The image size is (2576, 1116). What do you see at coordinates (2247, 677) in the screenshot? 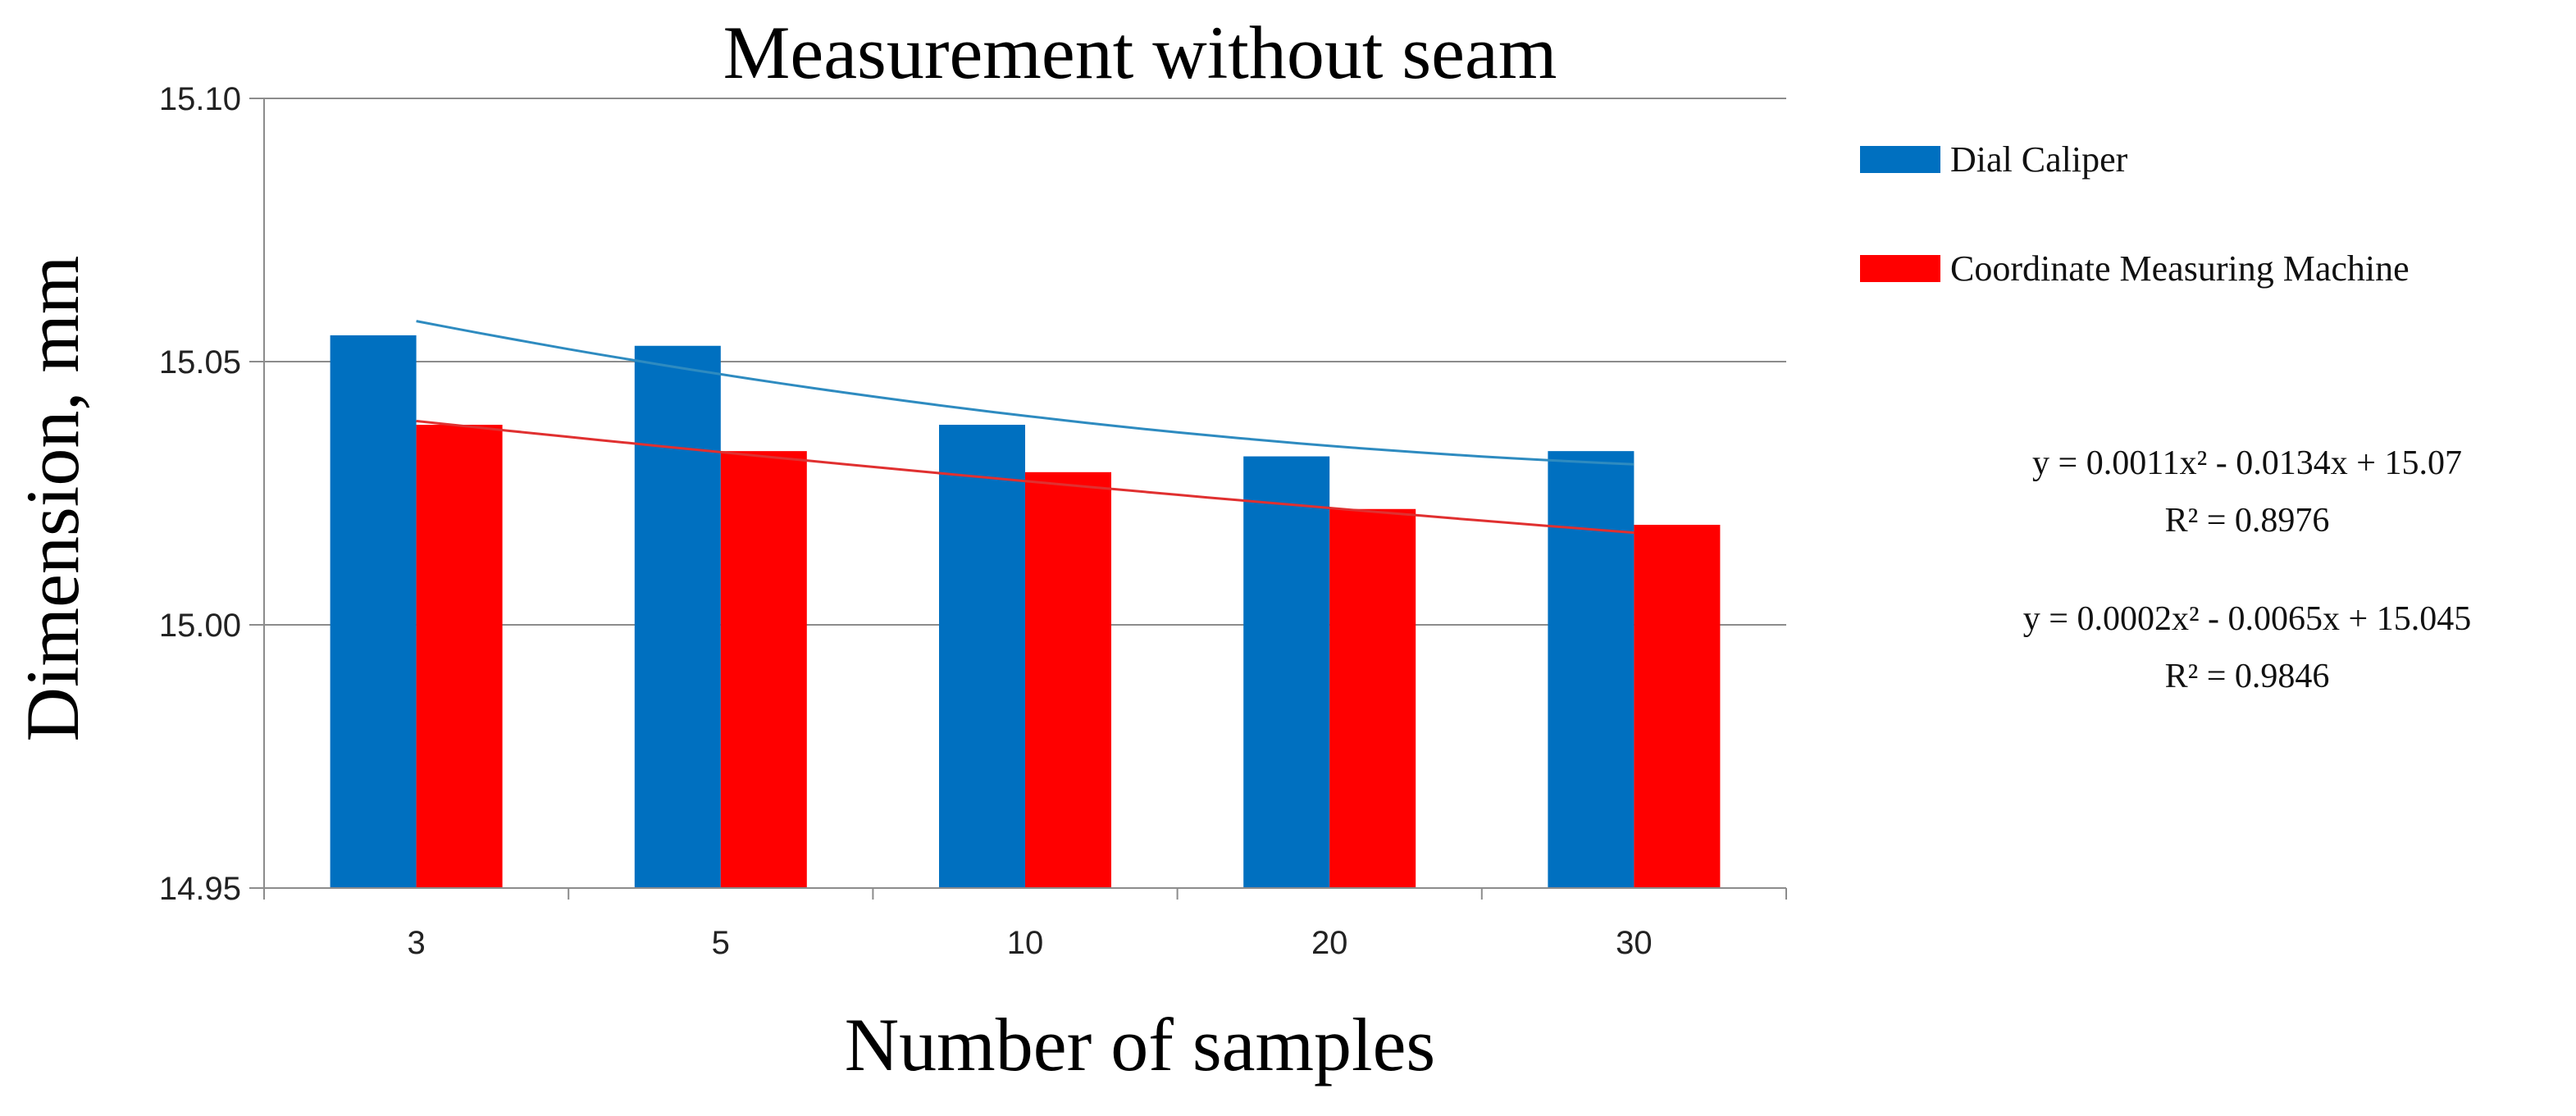
I see `r2-2: R² = 0.9846` at bounding box center [2247, 677].